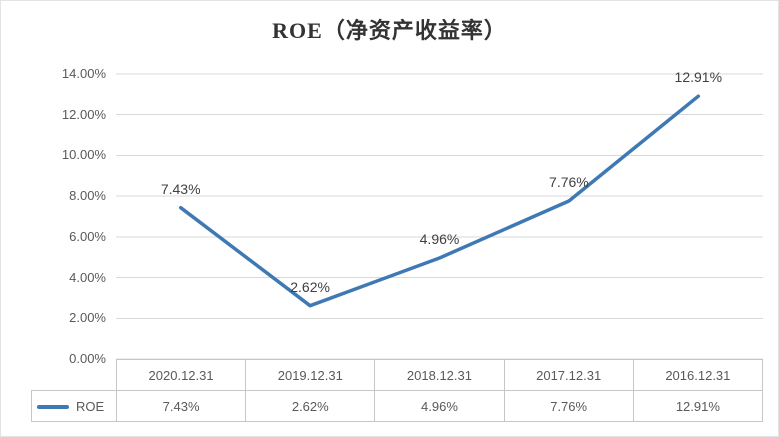 This screenshot has width=779, height=437. What do you see at coordinates (83, 114) in the screenshot?
I see `y-tick-label: 12.00%` at bounding box center [83, 114].